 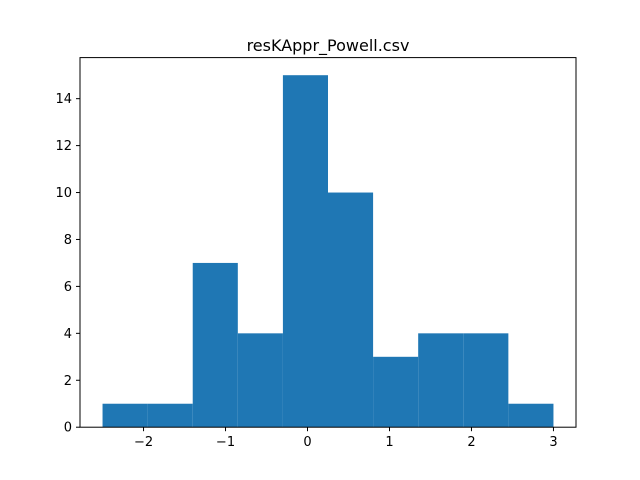 I want to click on x-axis: −2 −1 0 1 2 3, so click(x=346, y=438).